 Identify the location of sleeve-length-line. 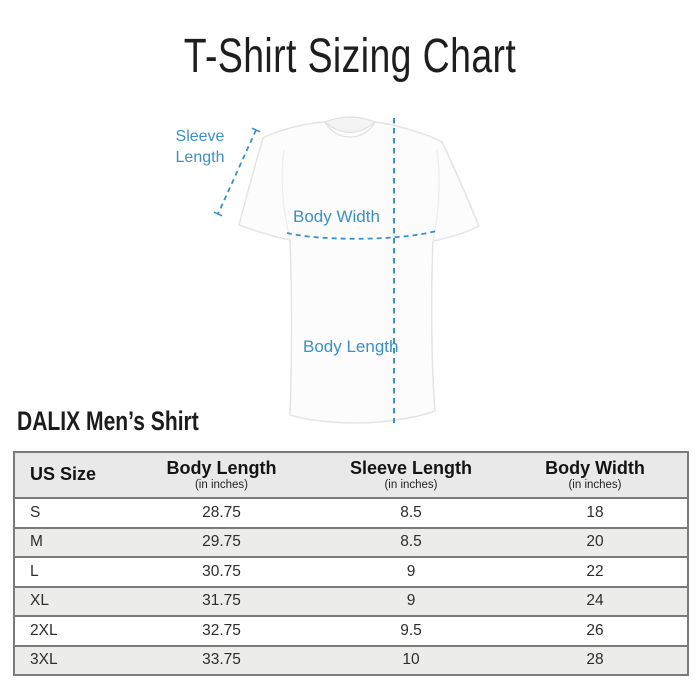
(237, 172).